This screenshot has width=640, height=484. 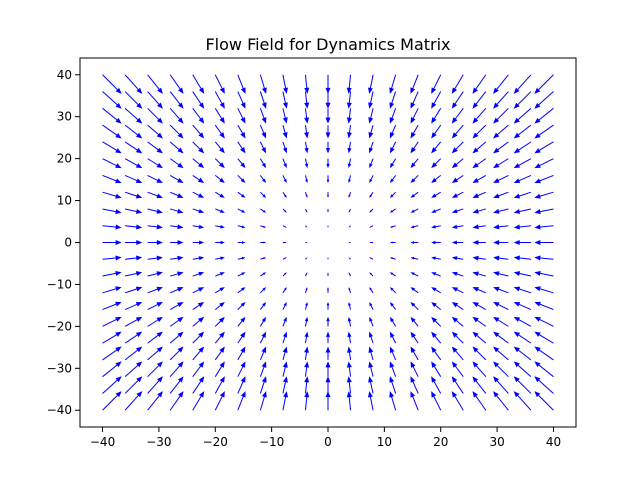 I want to click on y-tick-label: 10, so click(x=64, y=201).